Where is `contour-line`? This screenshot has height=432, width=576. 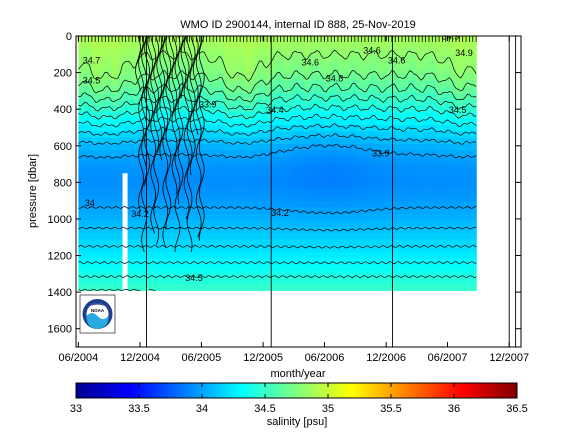
contour-line is located at coordinates (277, 111).